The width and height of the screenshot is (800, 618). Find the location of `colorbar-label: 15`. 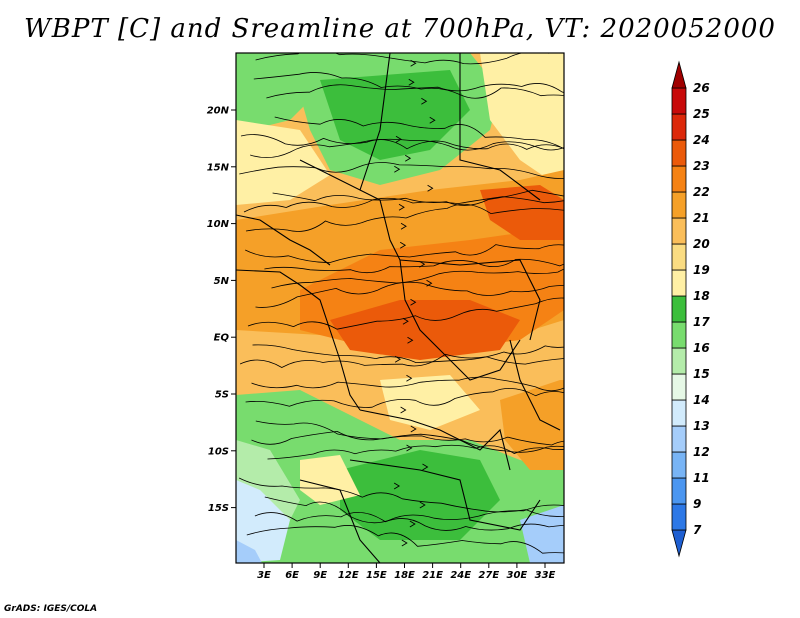

colorbar-label: 15 is located at coordinates (701, 374).